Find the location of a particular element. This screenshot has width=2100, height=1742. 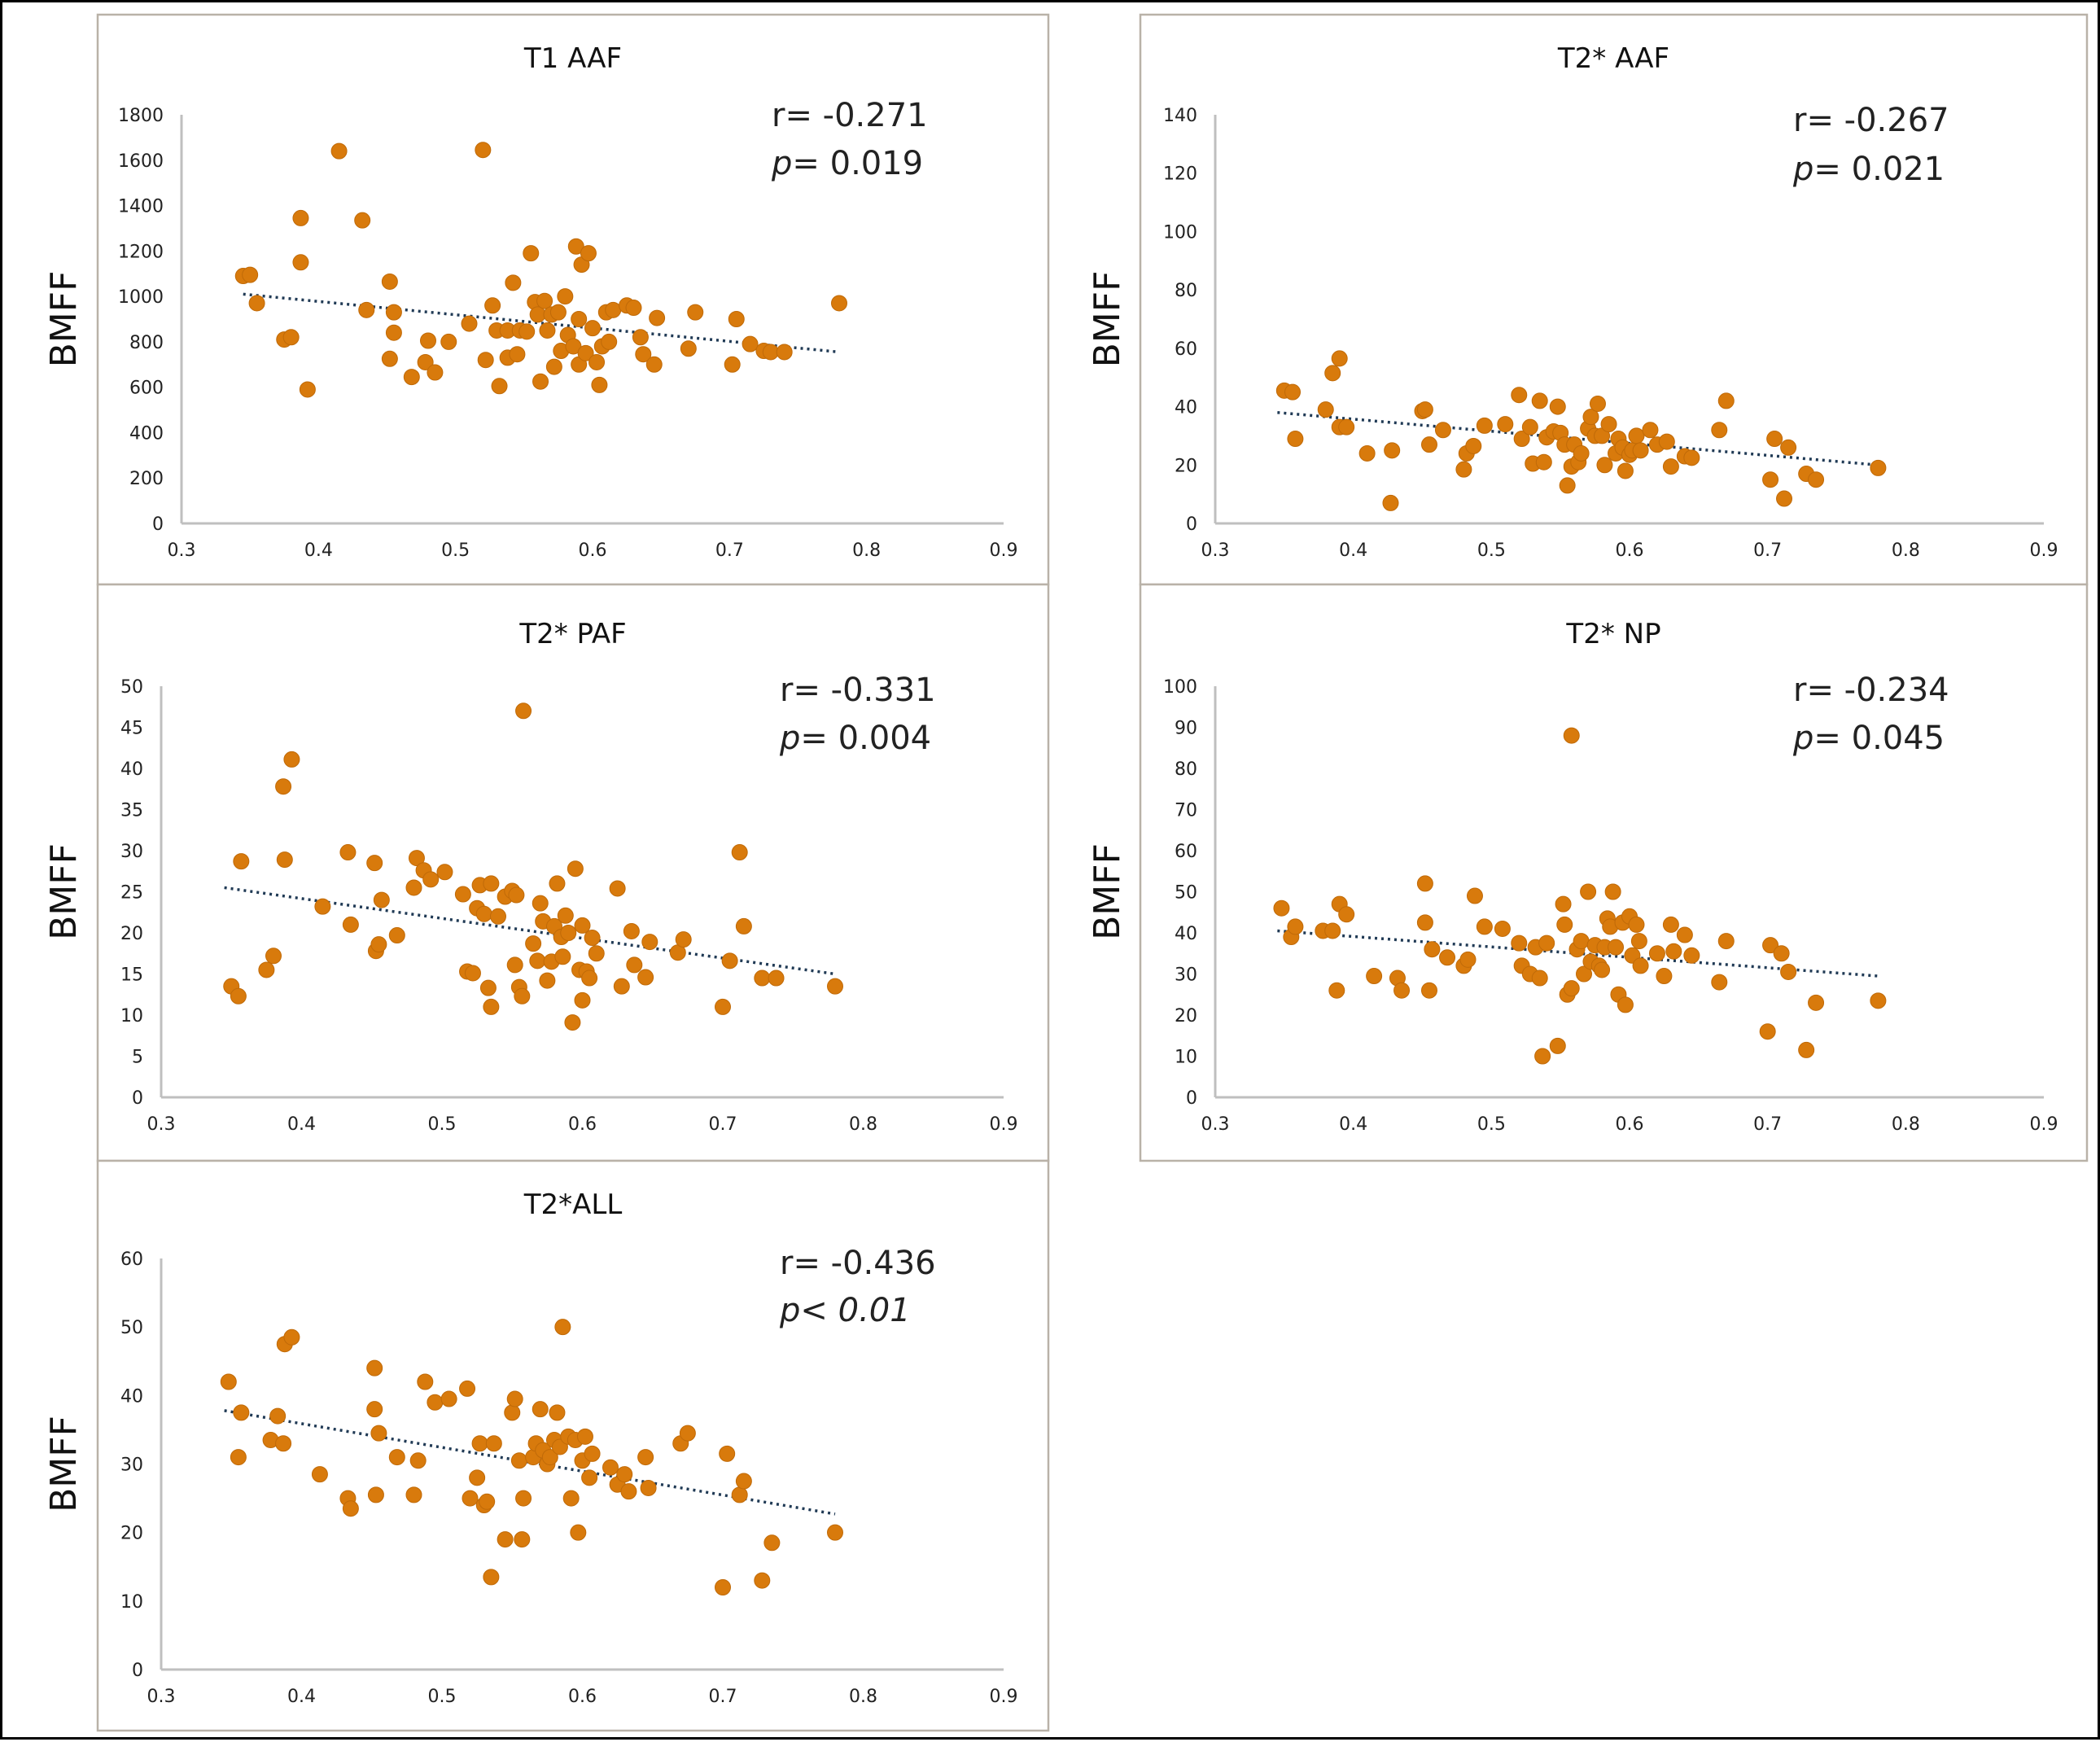

y-tick-label: 25 is located at coordinates (132, 893).